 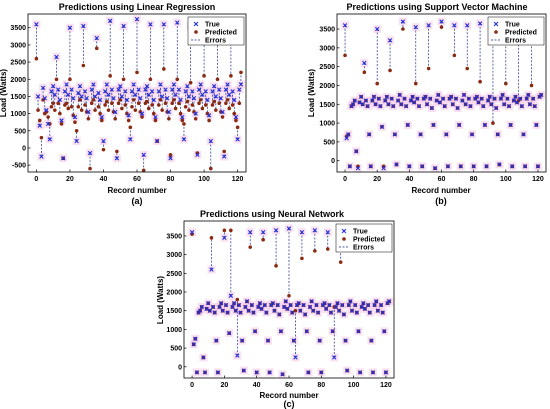 What do you see at coordinates (327, 30) in the screenshot?
I see `y-tick-label: 3500` at bounding box center [327, 30].